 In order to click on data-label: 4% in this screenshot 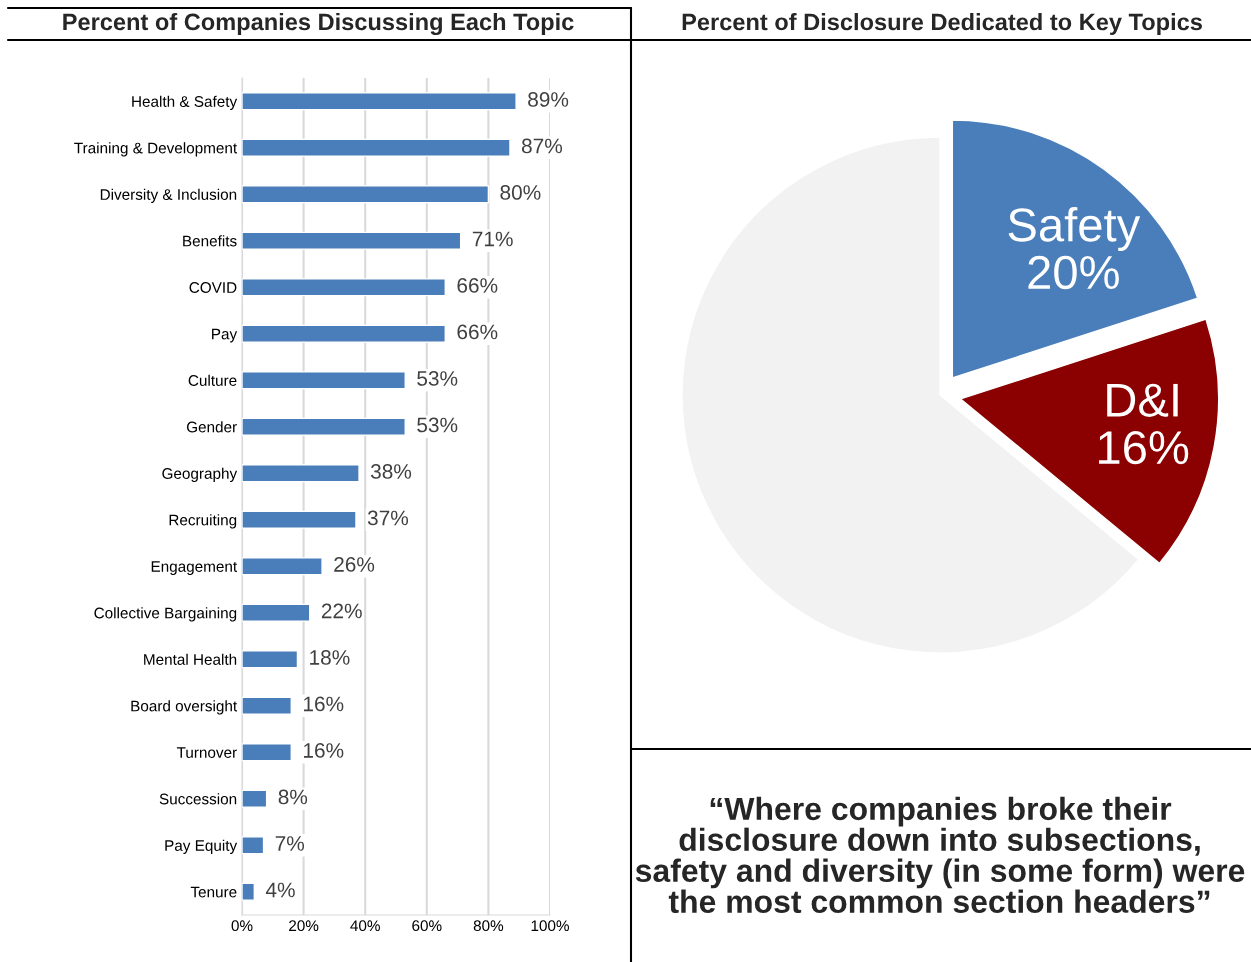, I will do `click(280, 890)`.